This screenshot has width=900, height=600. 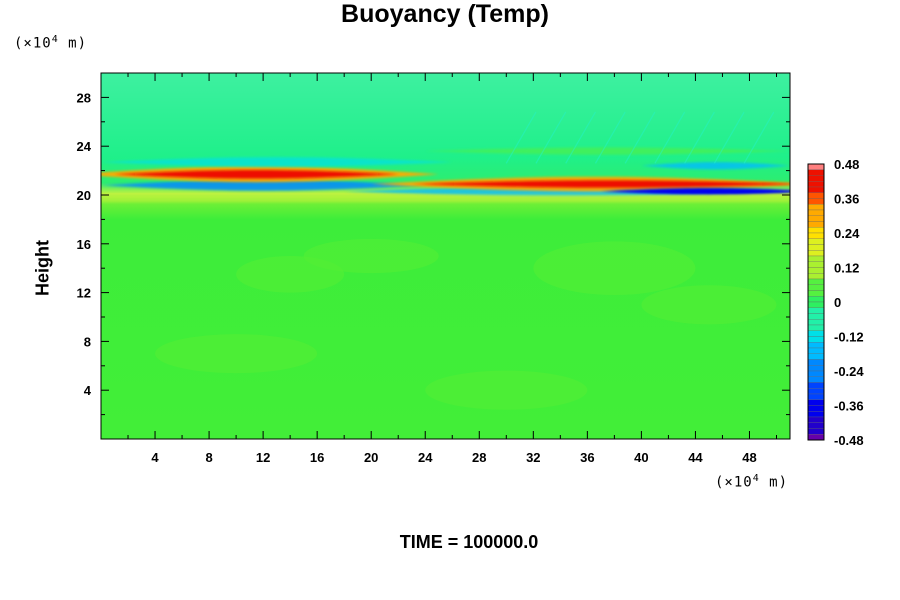 What do you see at coordinates (479, 457) in the screenshot?
I see `x-tick-label: 28` at bounding box center [479, 457].